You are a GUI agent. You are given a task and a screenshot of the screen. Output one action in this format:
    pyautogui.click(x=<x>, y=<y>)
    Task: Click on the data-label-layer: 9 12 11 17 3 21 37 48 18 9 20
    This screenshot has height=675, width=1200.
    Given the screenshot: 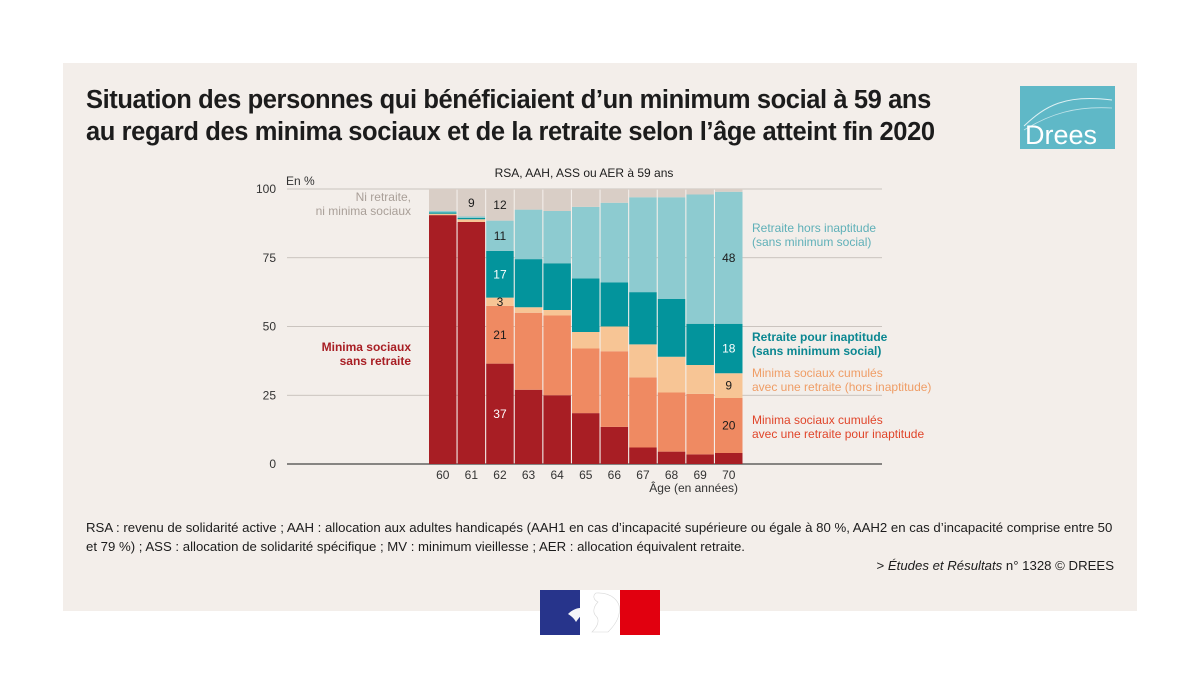 What is the action you would take?
    pyautogui.click(x=602, y=314)
    